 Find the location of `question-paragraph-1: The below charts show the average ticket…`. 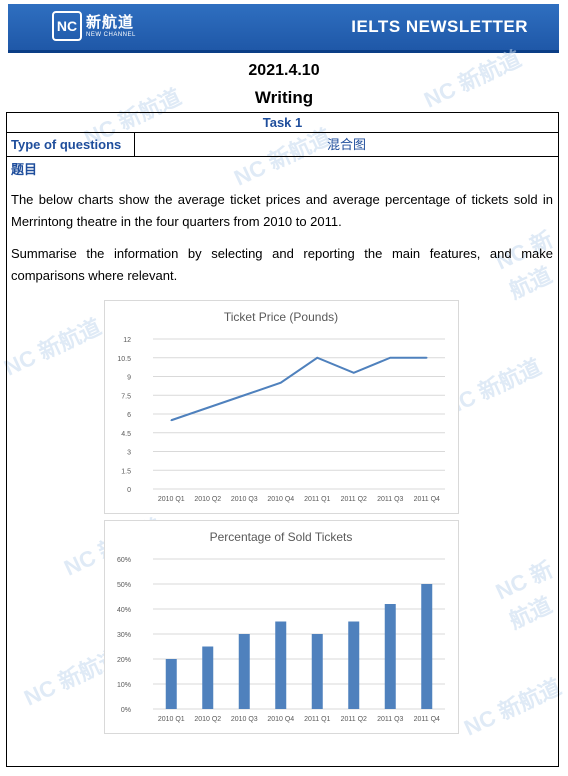

question-paragraph-1: The below charts show the average ticket… is located at coordinates (282, 210).